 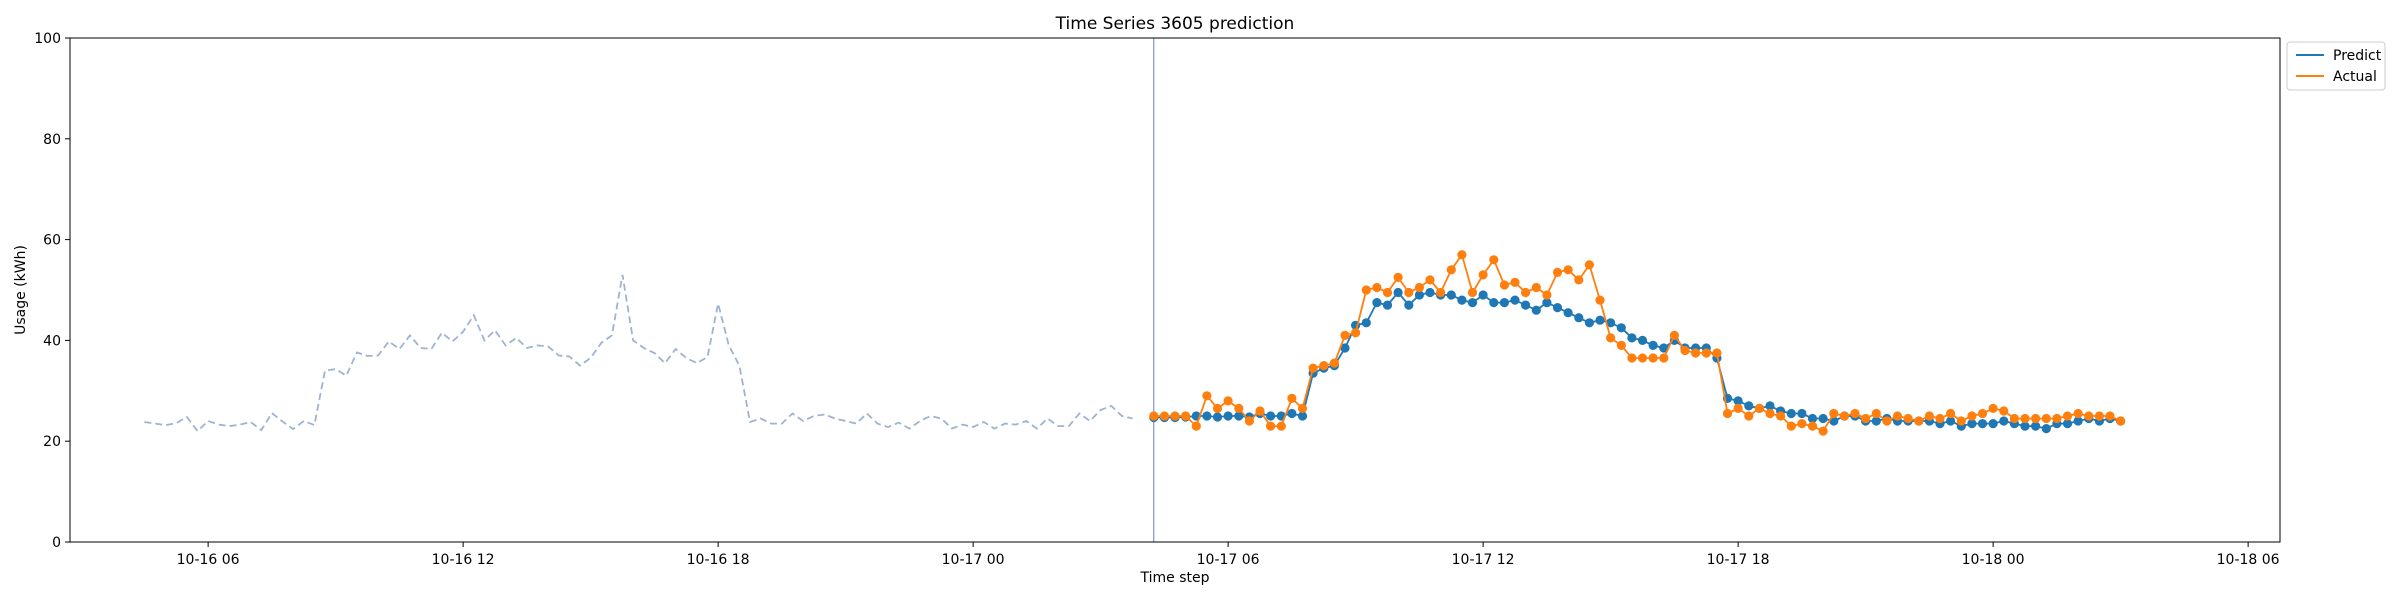 I want to click on x-tick-label: 10-17 12, so click(x=1483, y=560).